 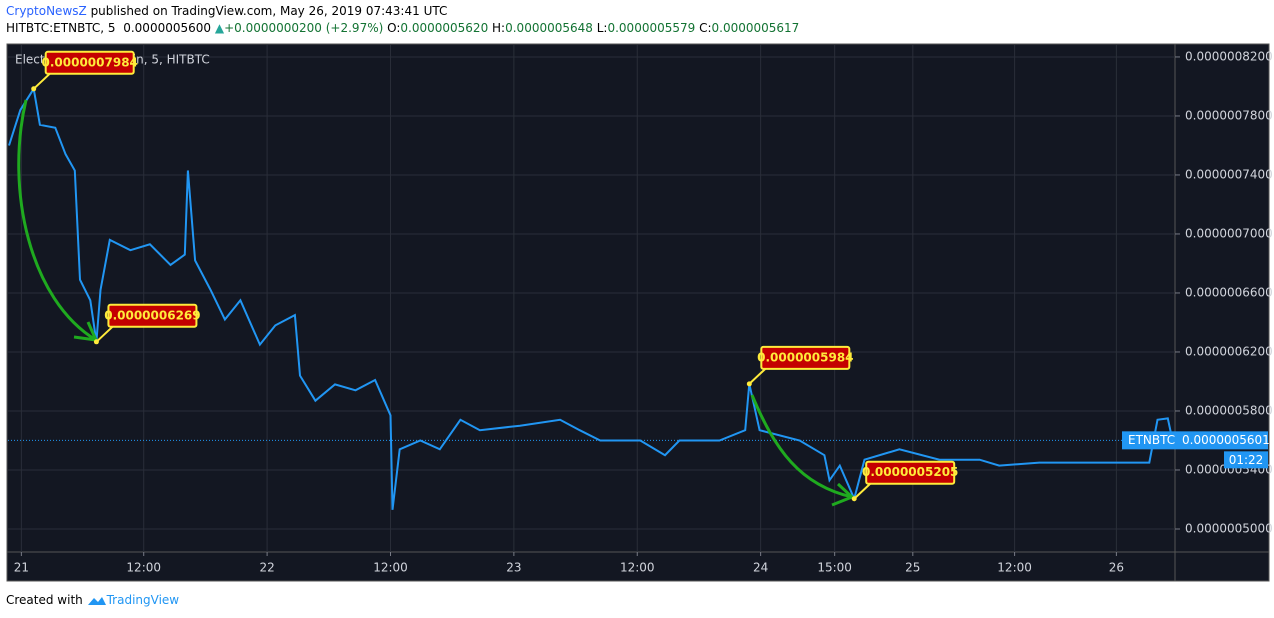 What do you see at coordinates (143, 600) in the screenshot?
I see `brand: TradingView` at bounding box center [143, 600].